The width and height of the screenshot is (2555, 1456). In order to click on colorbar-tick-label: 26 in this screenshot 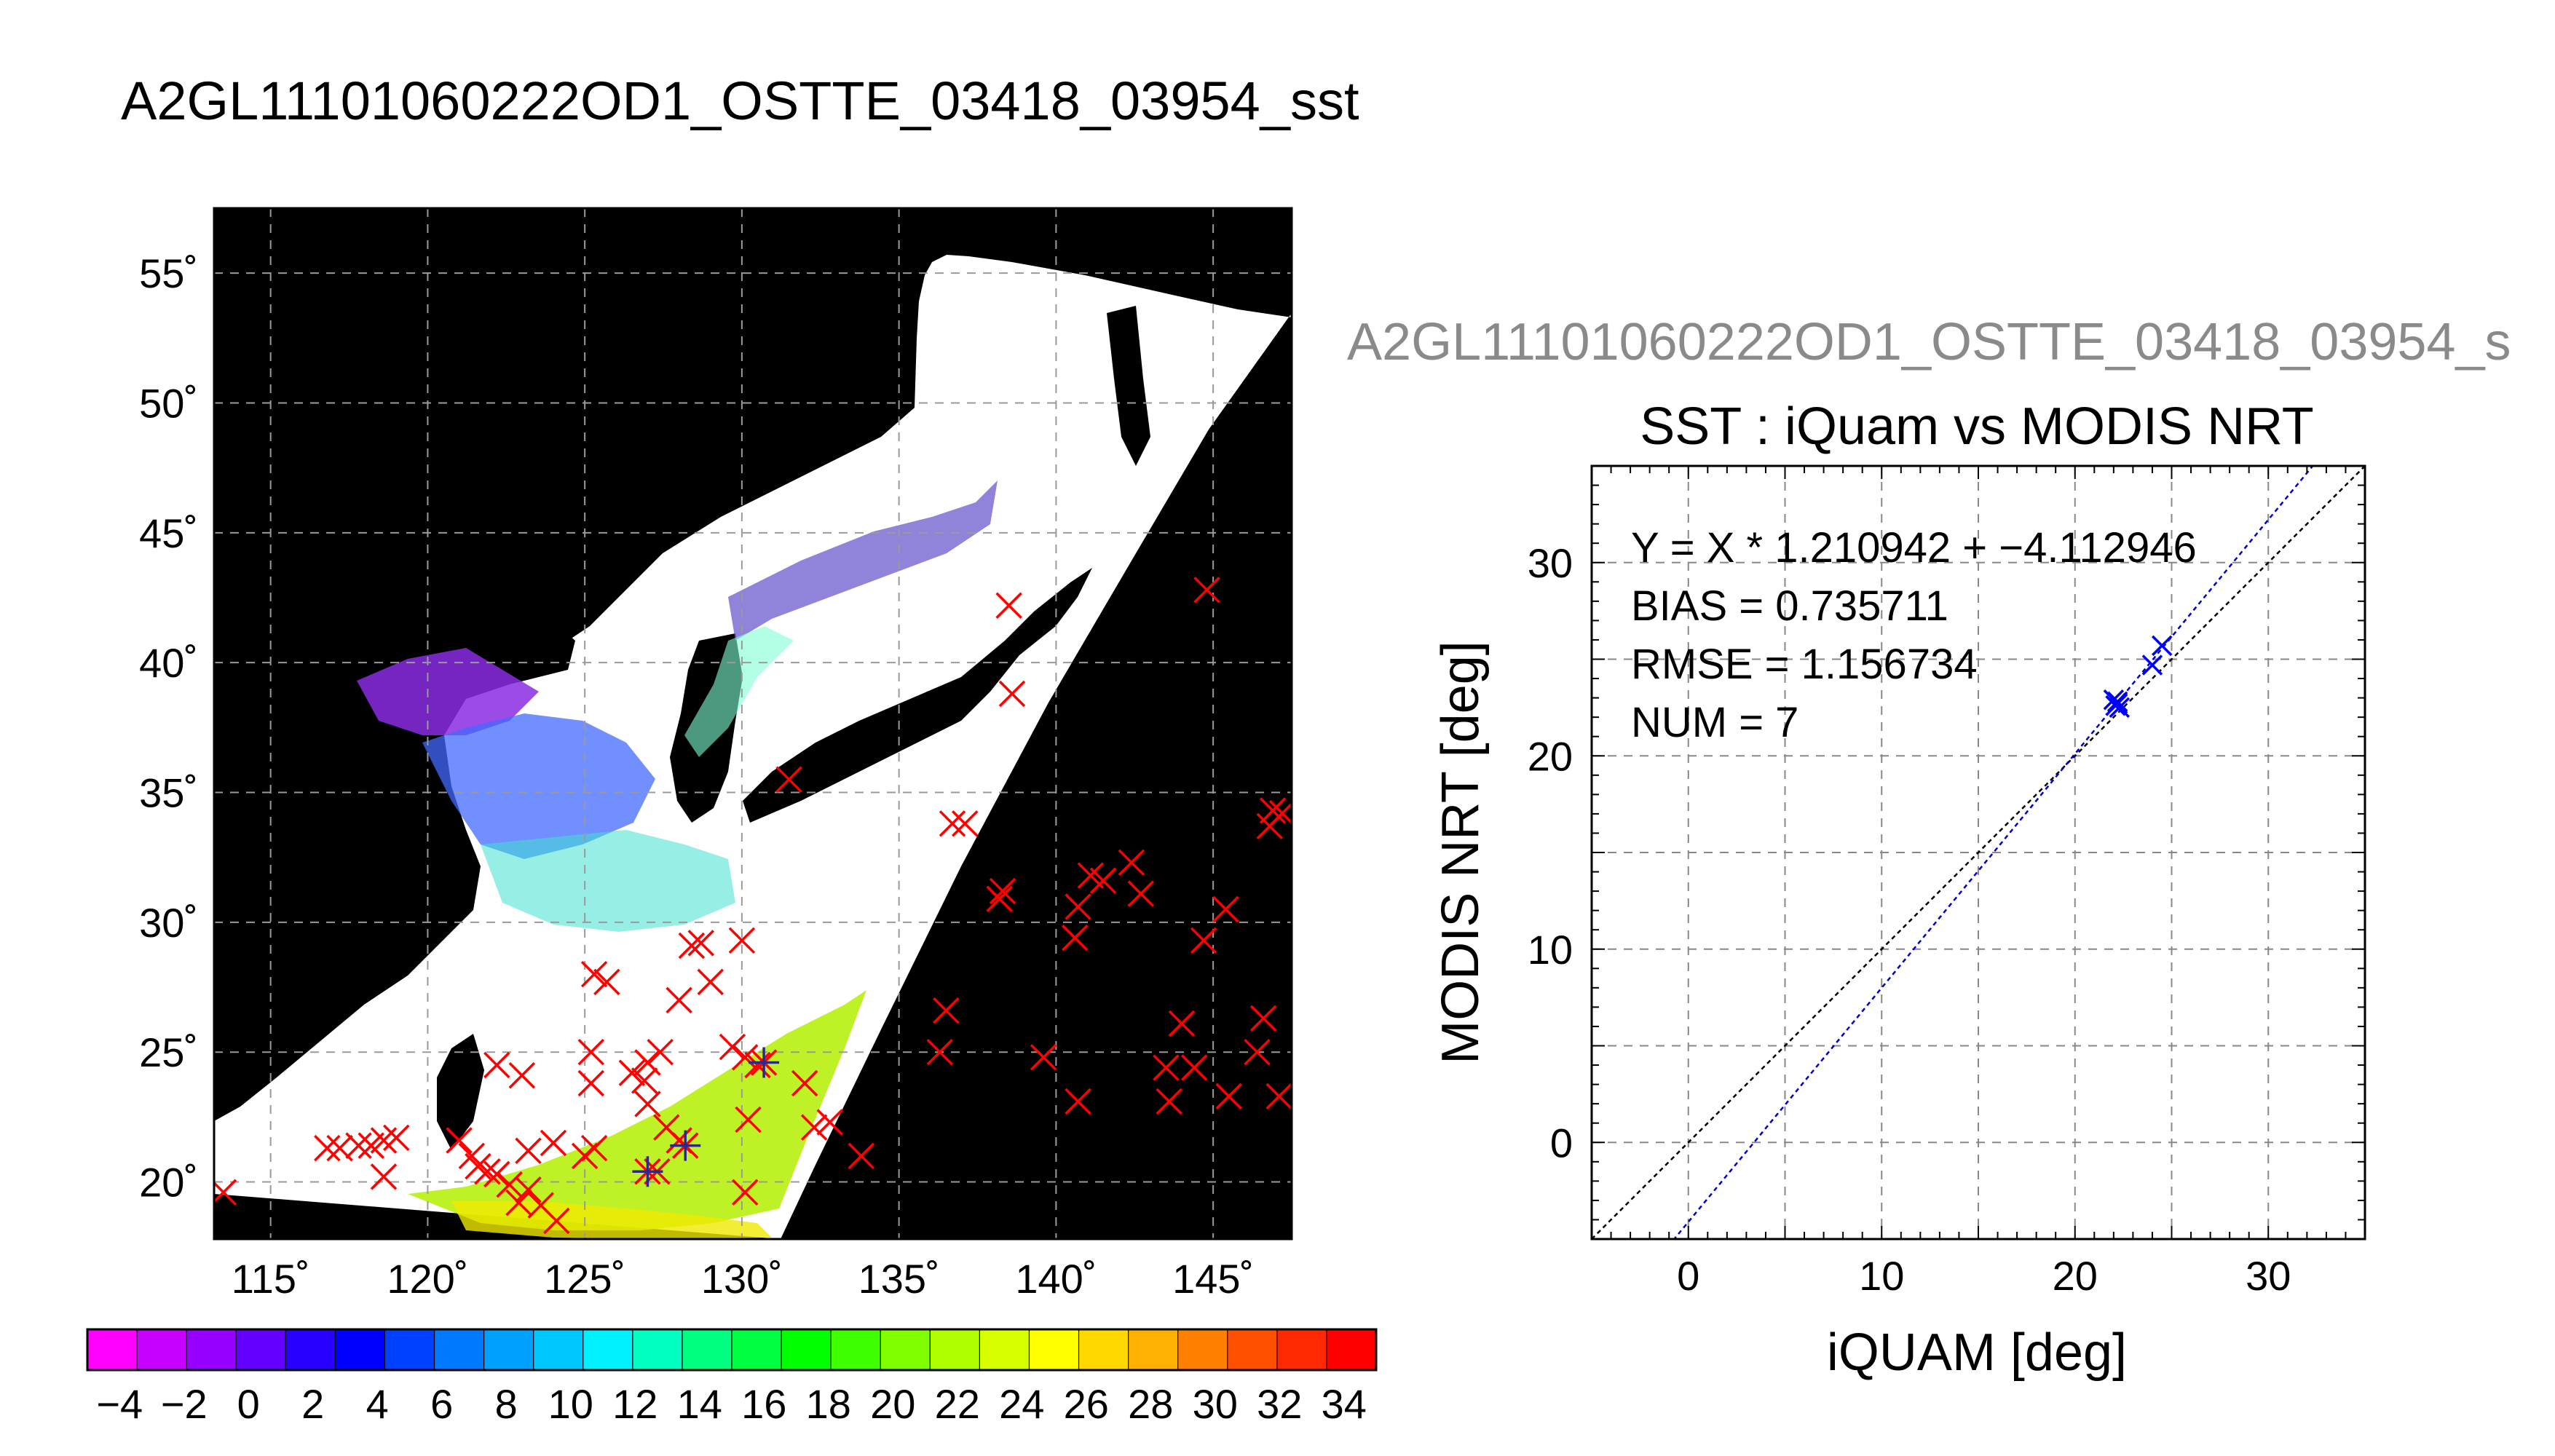, I will do `click(1086, 1404)`.